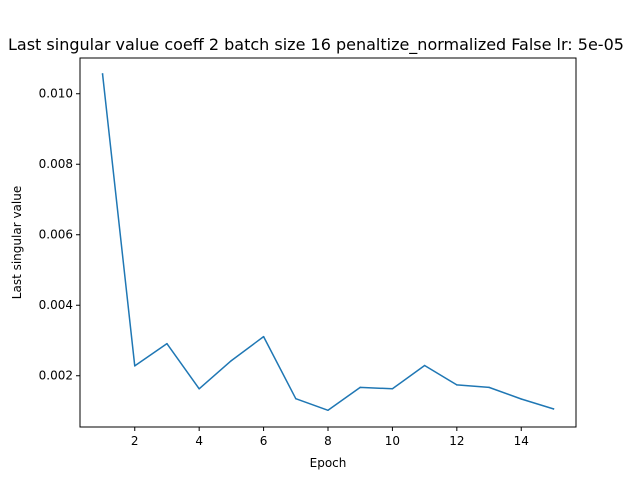  What do you see at coordinates (392, 441) in the screenshot?
I see `x-tick-label: 10` at bounding box center [392, 441].